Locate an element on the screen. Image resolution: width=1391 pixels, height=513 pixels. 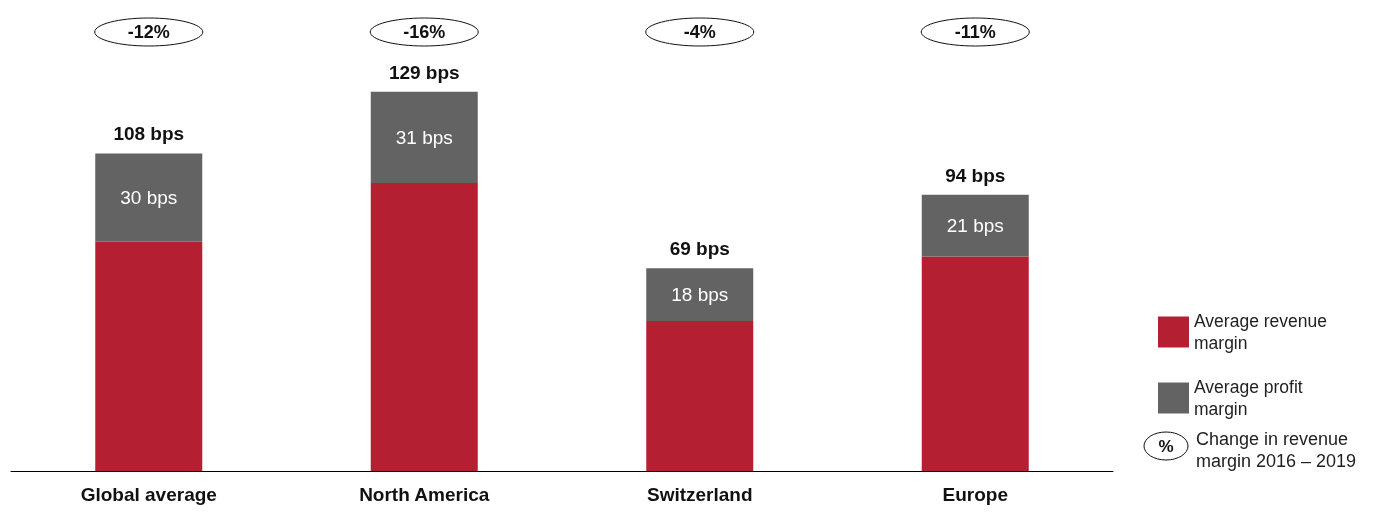
total-label: 129 bps is located at coordinates (424, 72).